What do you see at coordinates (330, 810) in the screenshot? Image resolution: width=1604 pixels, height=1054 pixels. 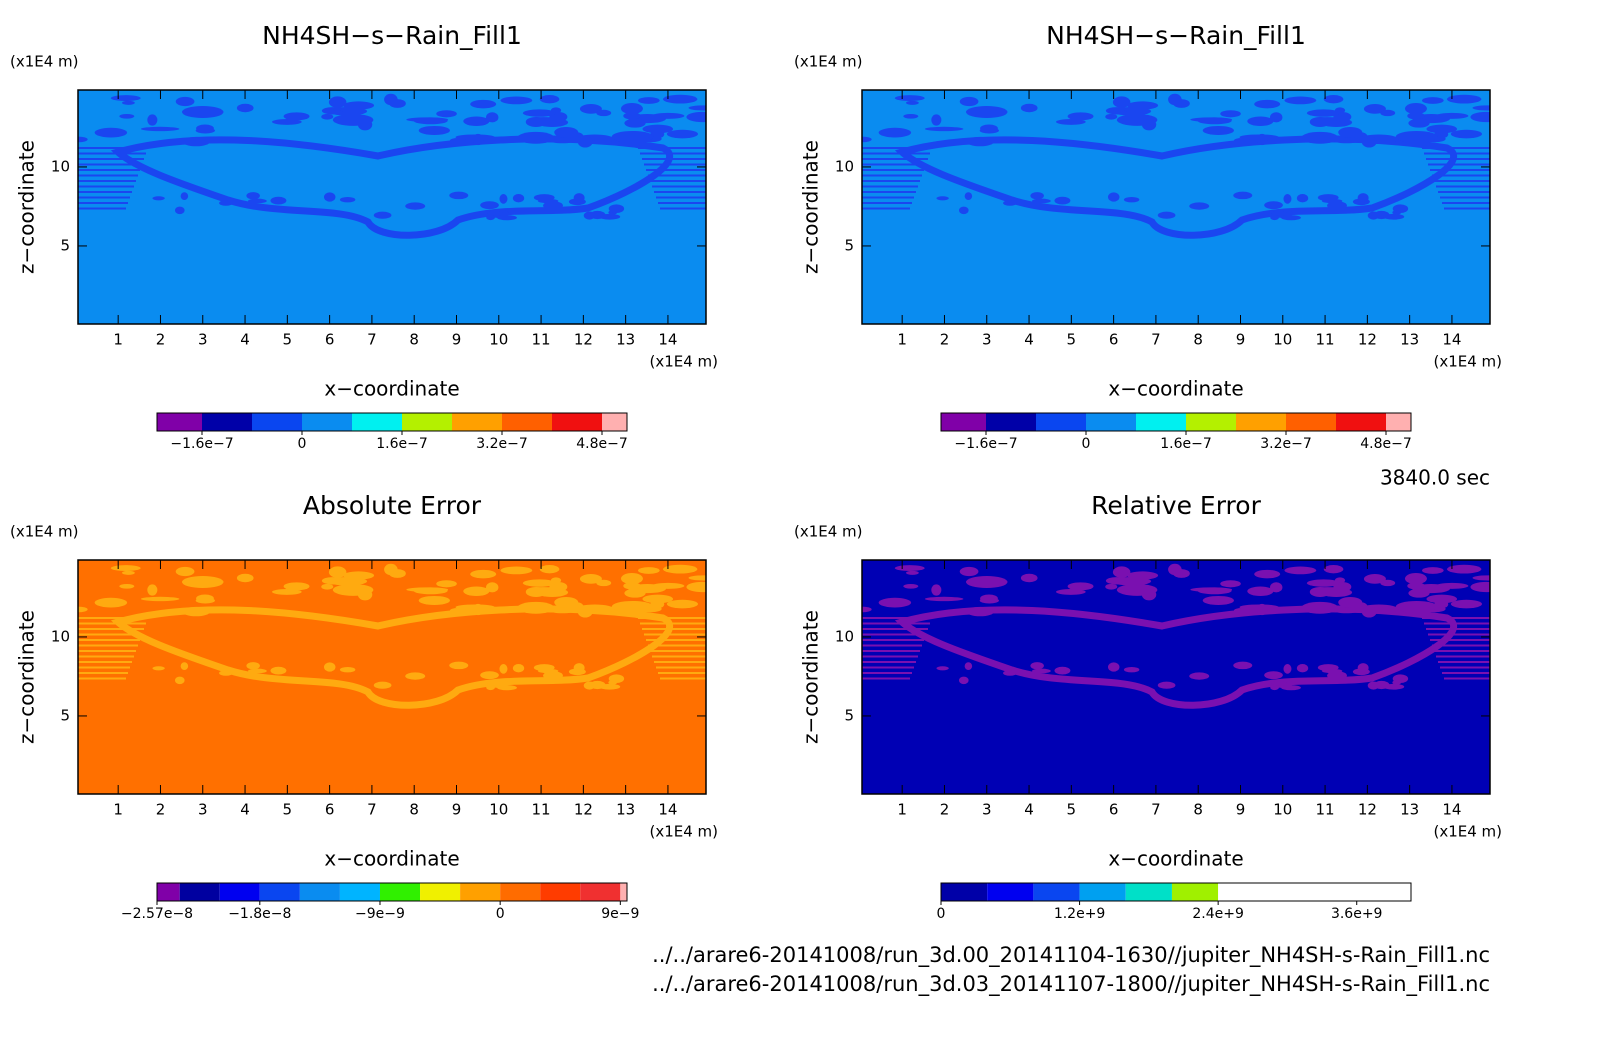 I see `x-tick-label: 6` at bounding box center [330, 810].